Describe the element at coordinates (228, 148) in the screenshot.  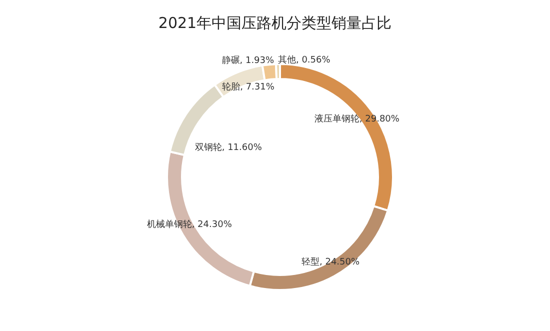
I see `slice-label: 双钢轮, 11.60%` at that location.